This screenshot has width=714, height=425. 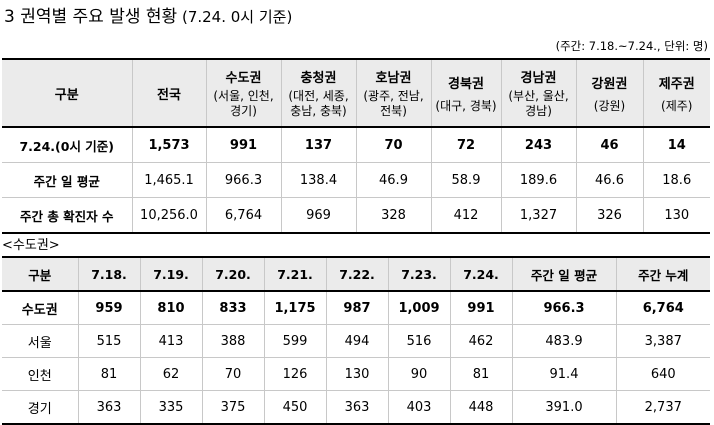 I want to click on table-cell: 516, so click(x=418, y=341).